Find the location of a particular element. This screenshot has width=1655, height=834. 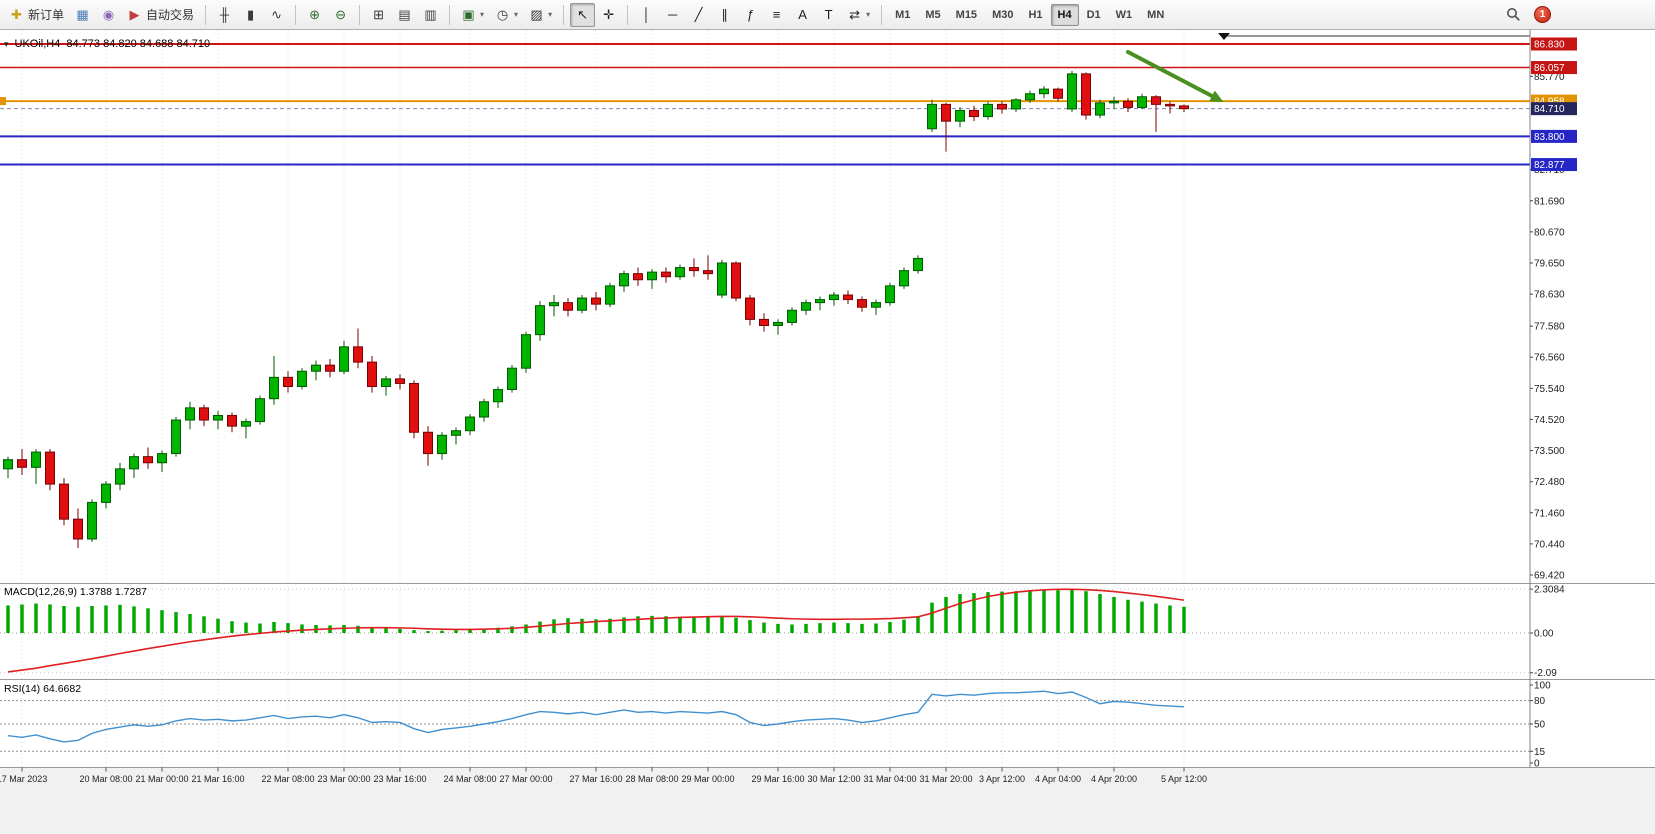

svg-text: 21 Mar 16:00 is located at coordinates (217, 779).